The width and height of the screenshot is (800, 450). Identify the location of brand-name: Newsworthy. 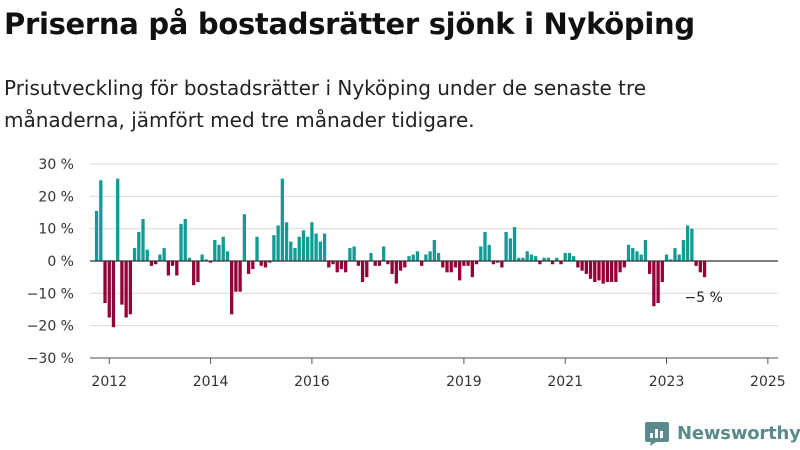
(738, 433).